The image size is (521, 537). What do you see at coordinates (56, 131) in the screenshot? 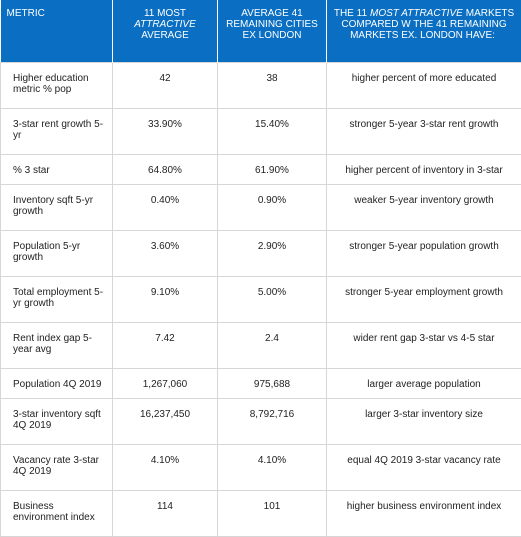
I see `metric-cell: 3-star rent growth 5-yr` at bounding box center [56, 131].